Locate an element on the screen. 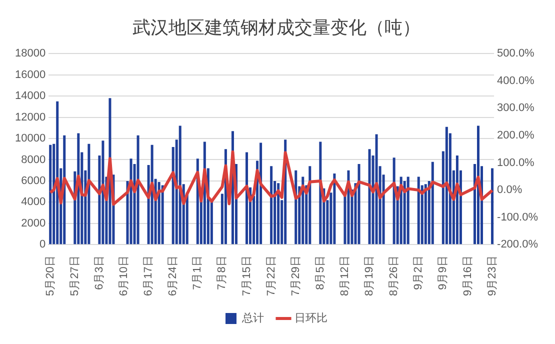  legend-label: 总计 is located at coordinates (252, 318).